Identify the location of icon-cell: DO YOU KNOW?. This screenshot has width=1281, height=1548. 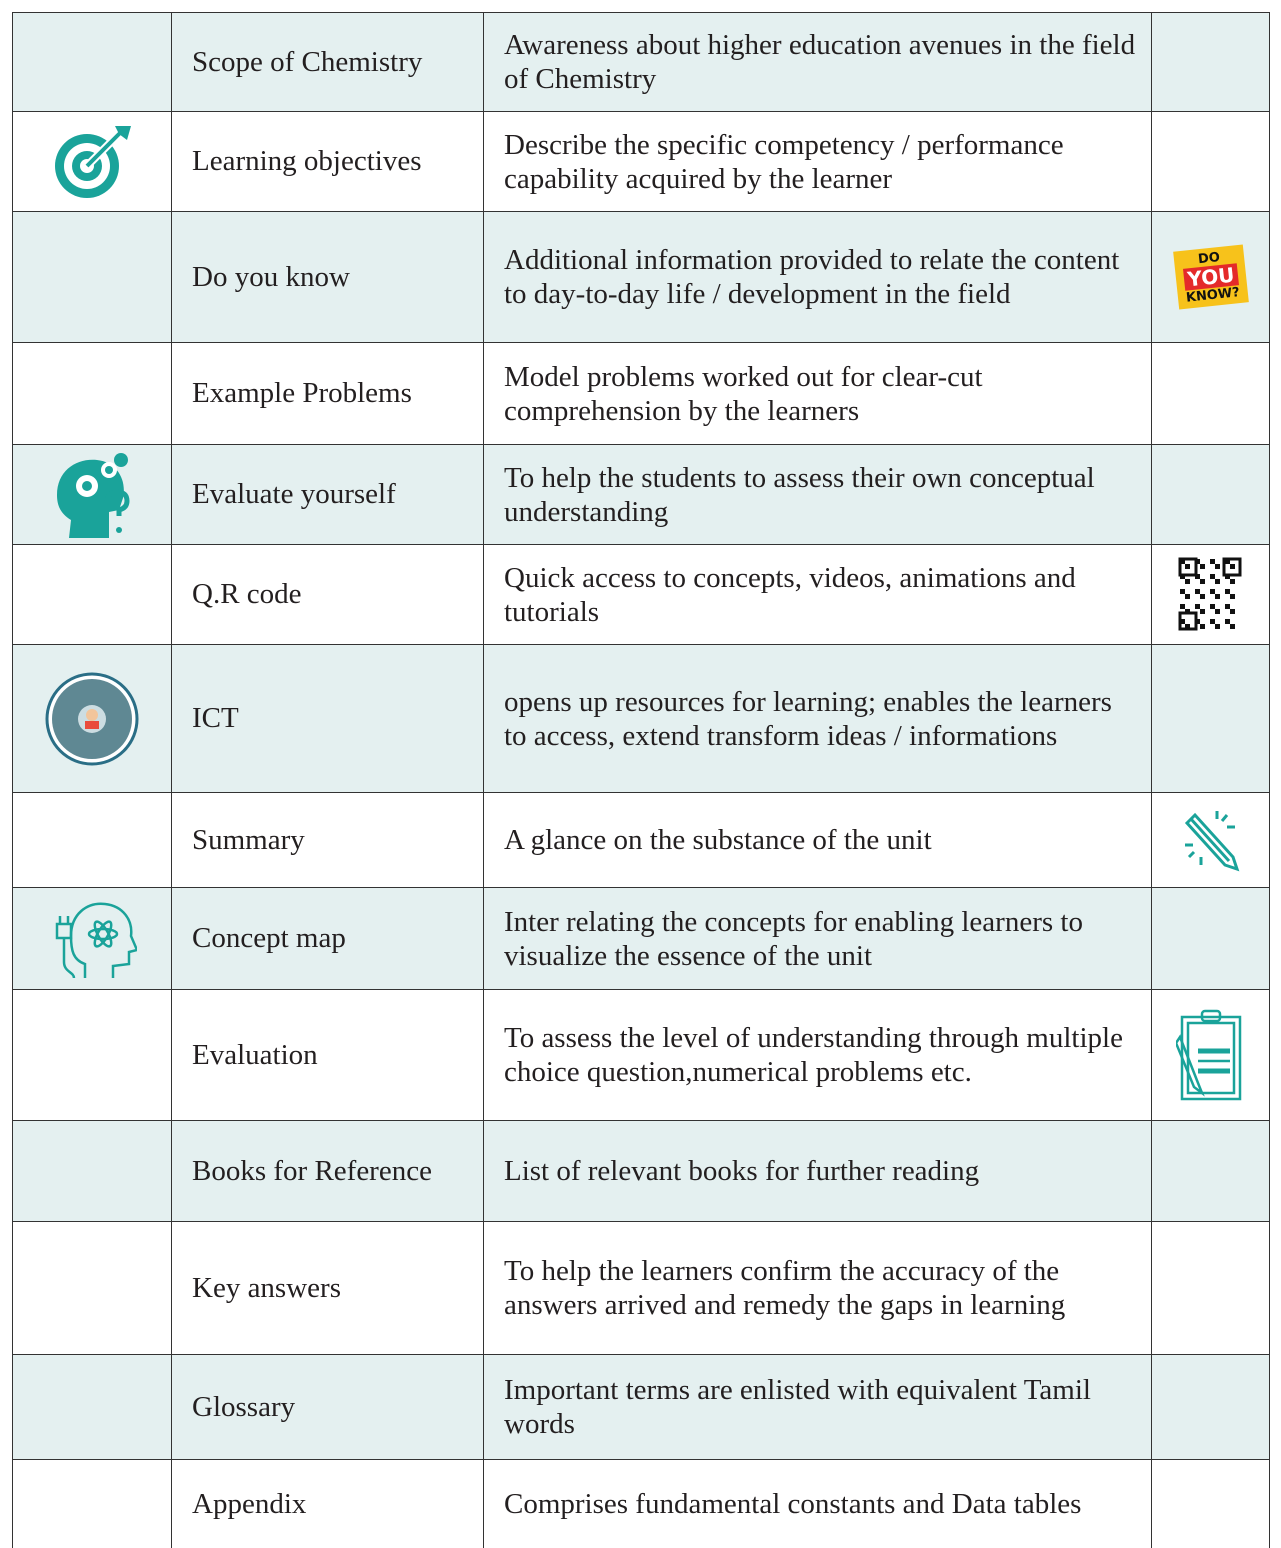
(1211, 277).